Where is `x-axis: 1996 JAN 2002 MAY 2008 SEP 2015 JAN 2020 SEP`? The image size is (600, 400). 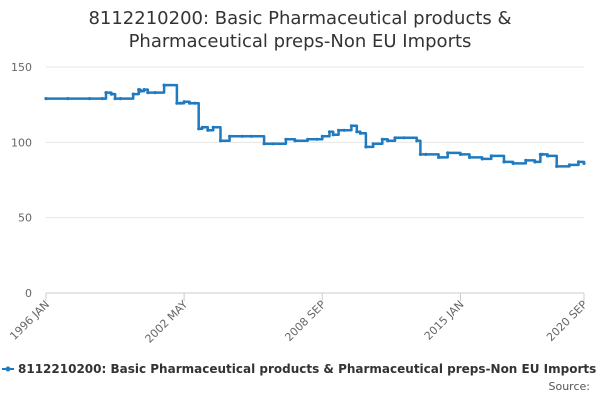
x-axis: 1996 JAN 2002 MAY 2008 SEP 2015 JAN 2020 SEP is located at coordinates (298, 319).